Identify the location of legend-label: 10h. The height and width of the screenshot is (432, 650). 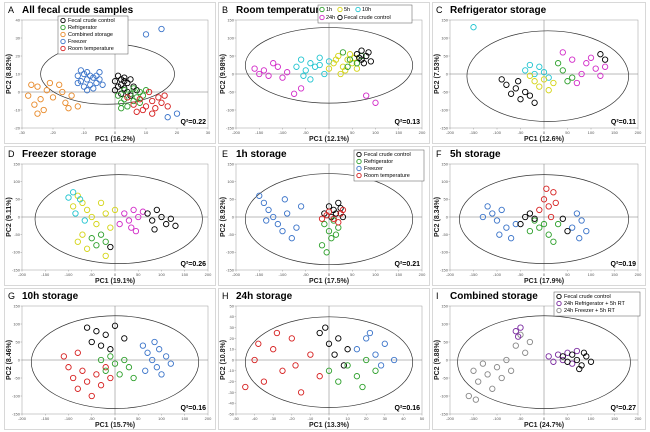
(366, 10).